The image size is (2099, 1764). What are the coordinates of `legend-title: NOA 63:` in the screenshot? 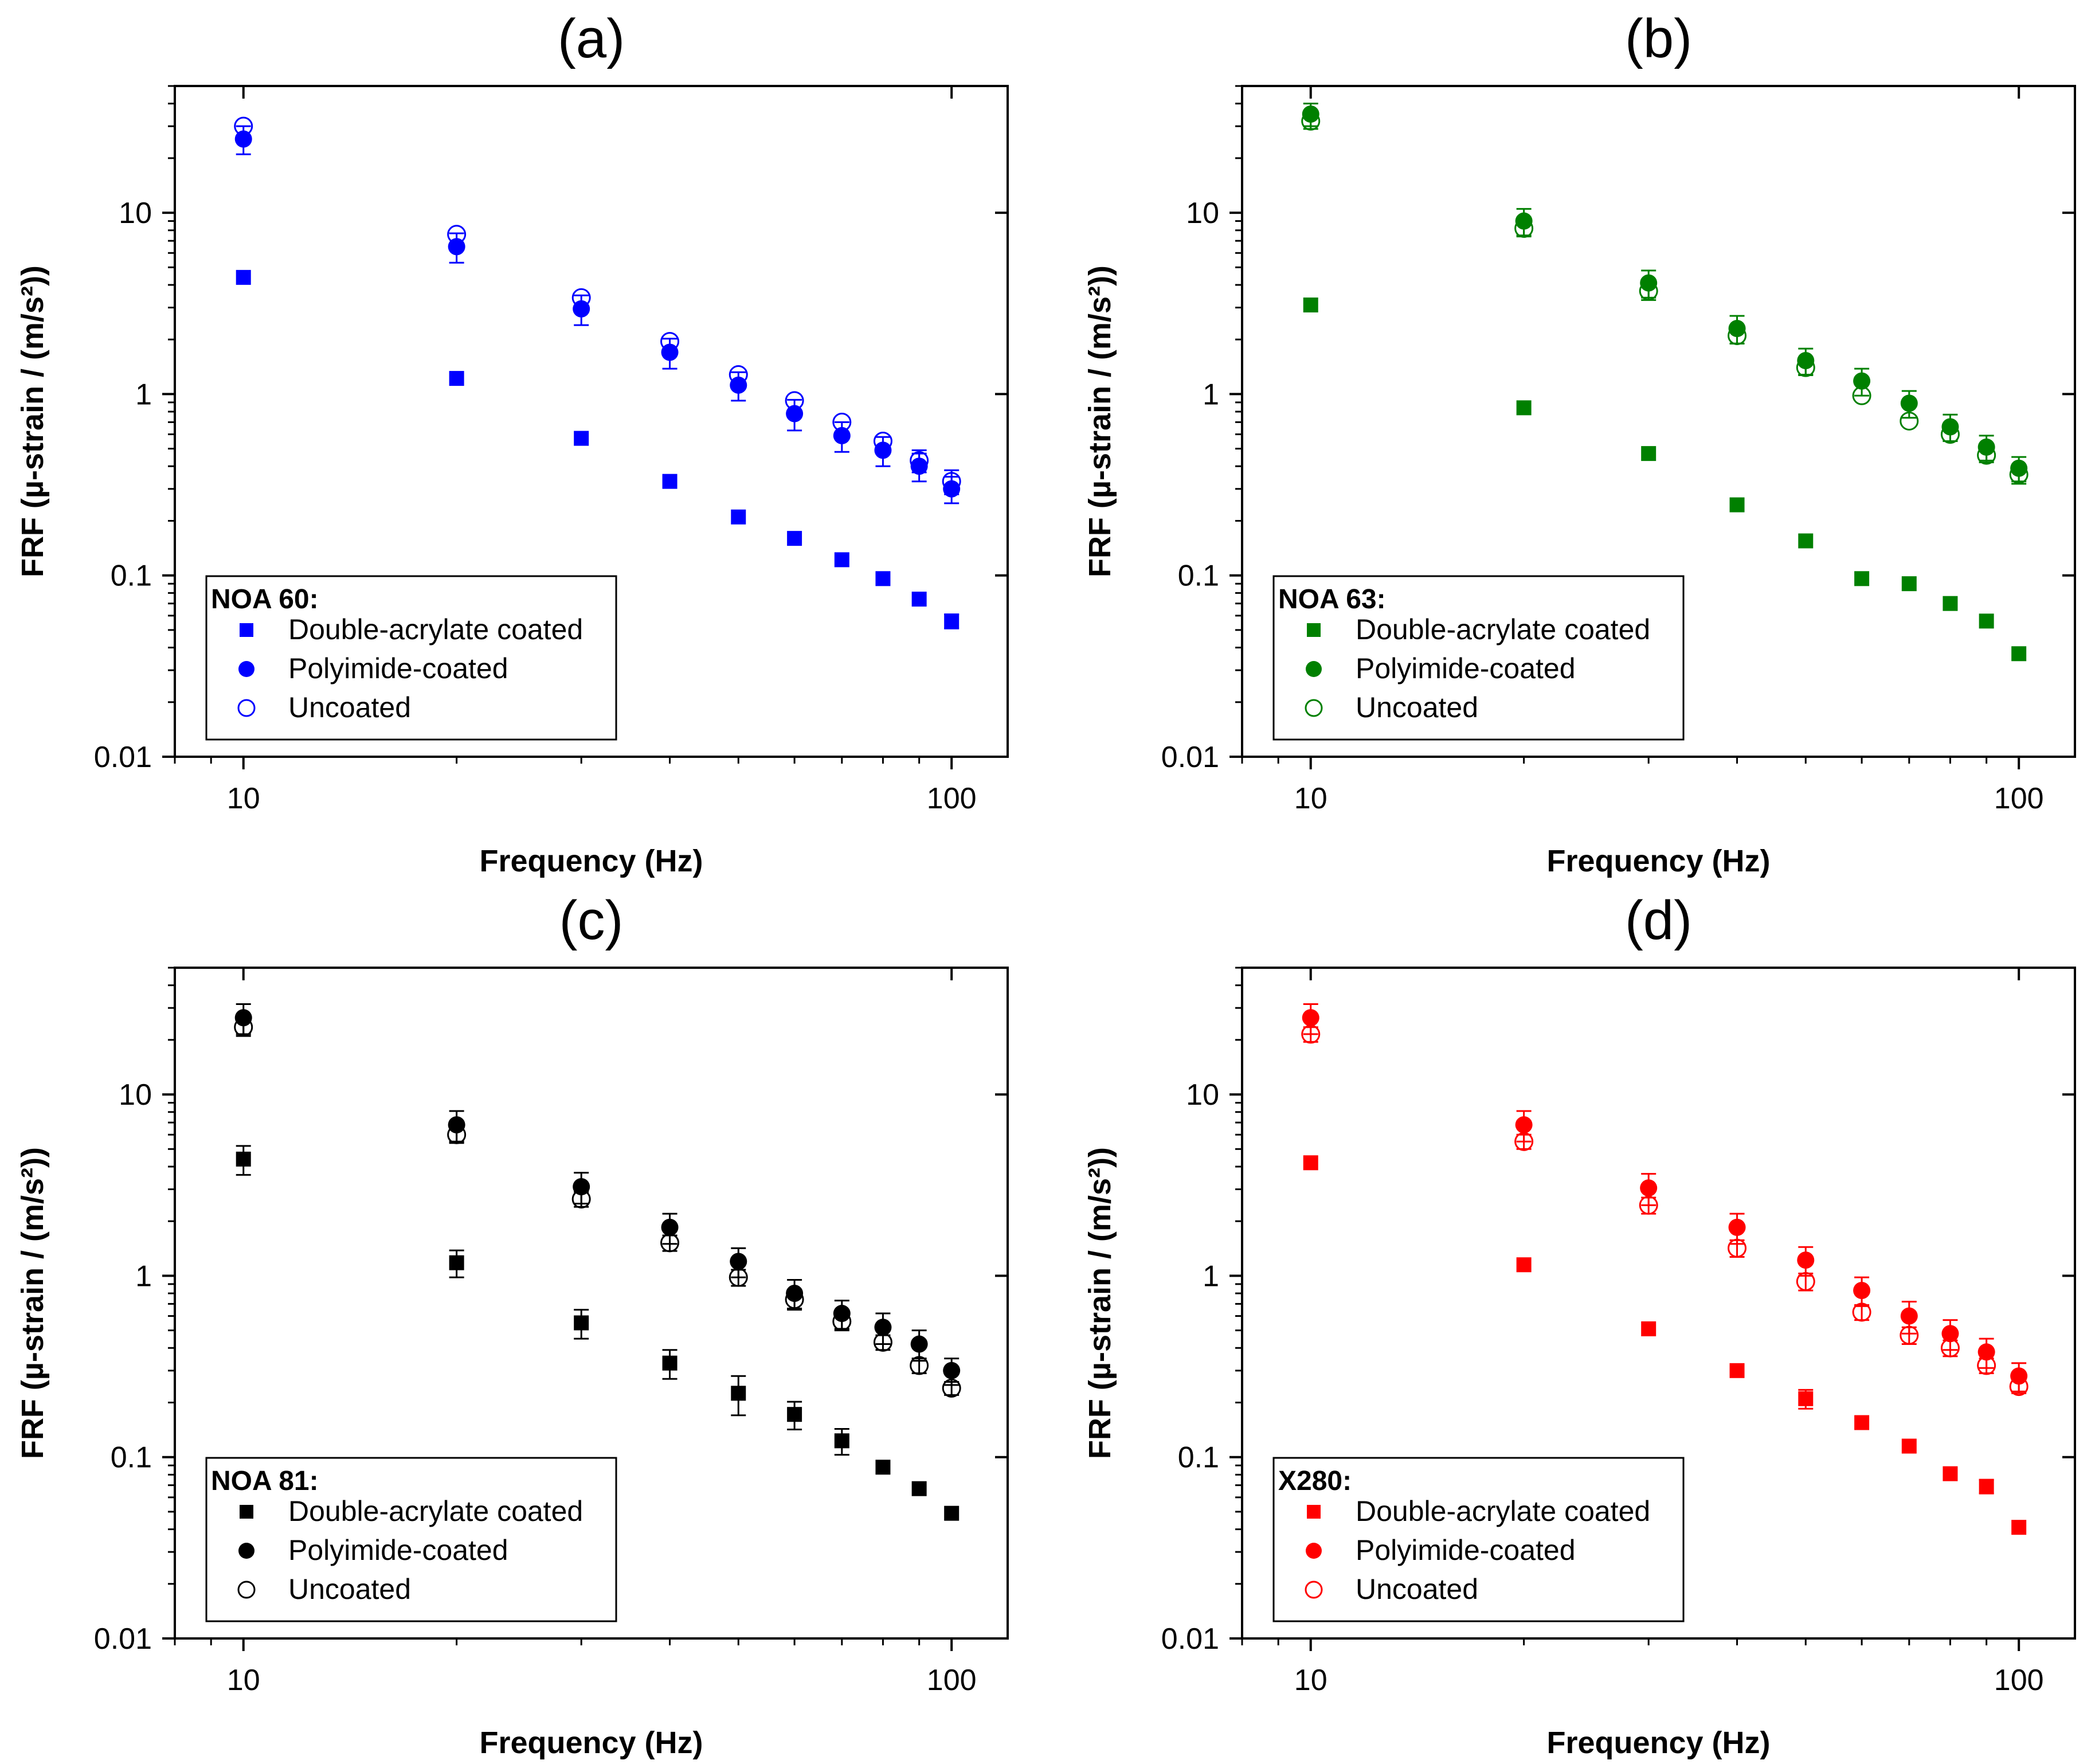 It's located at (1332, 599).